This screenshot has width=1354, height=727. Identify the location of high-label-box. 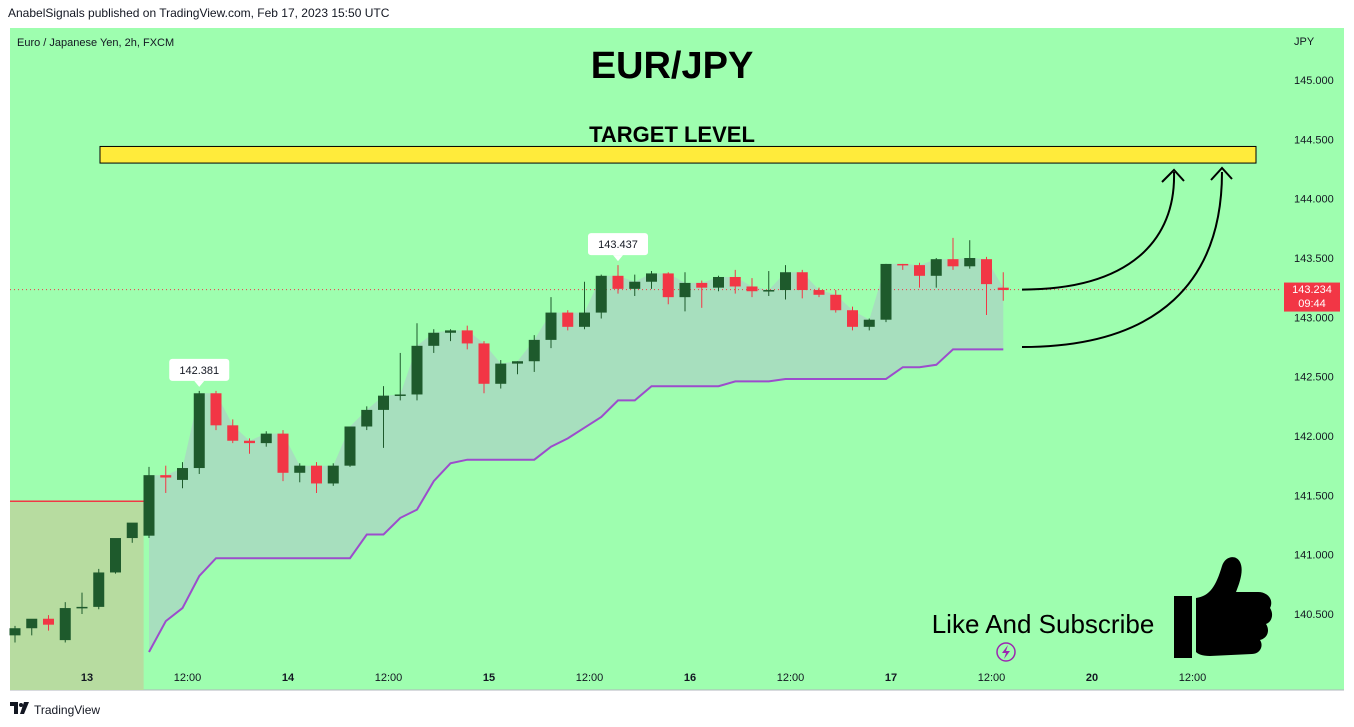
(199, 369).